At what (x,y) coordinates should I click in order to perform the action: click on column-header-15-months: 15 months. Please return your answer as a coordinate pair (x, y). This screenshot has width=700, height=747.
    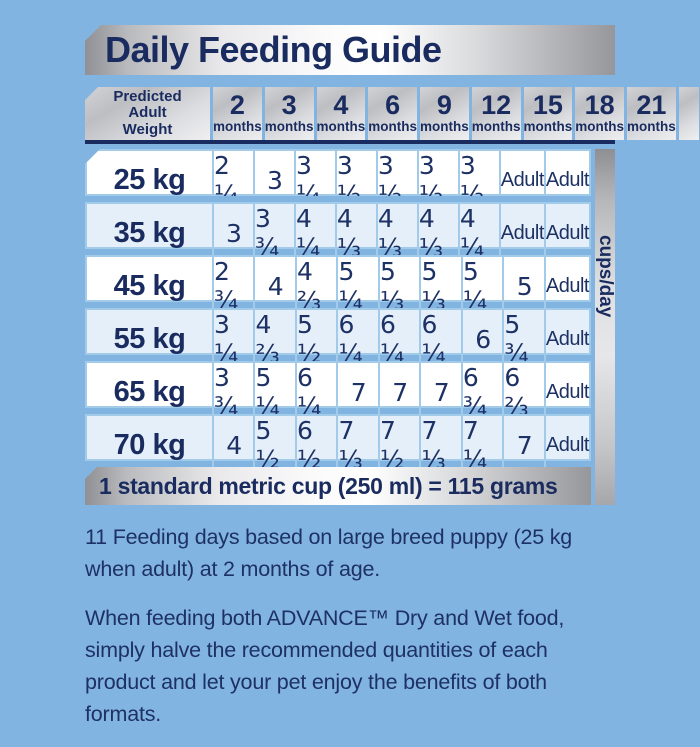
    Looking at the image, I should click on (548, 113).